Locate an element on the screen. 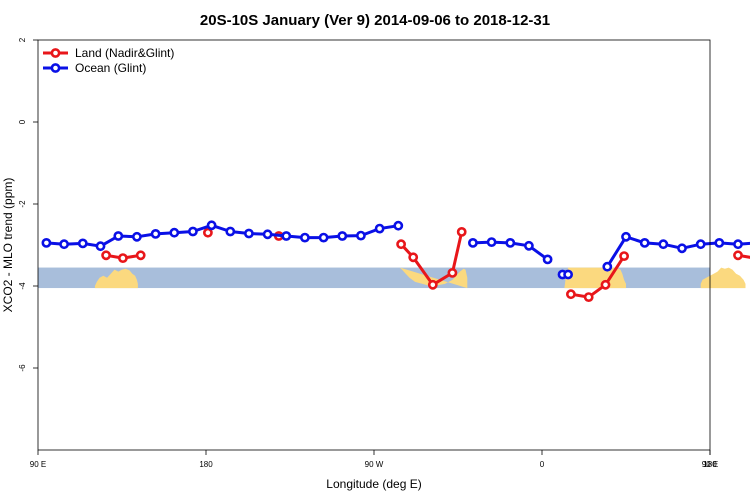  ocean-legend-label: Ocean (Glint) is located at coordinates (110, 68).